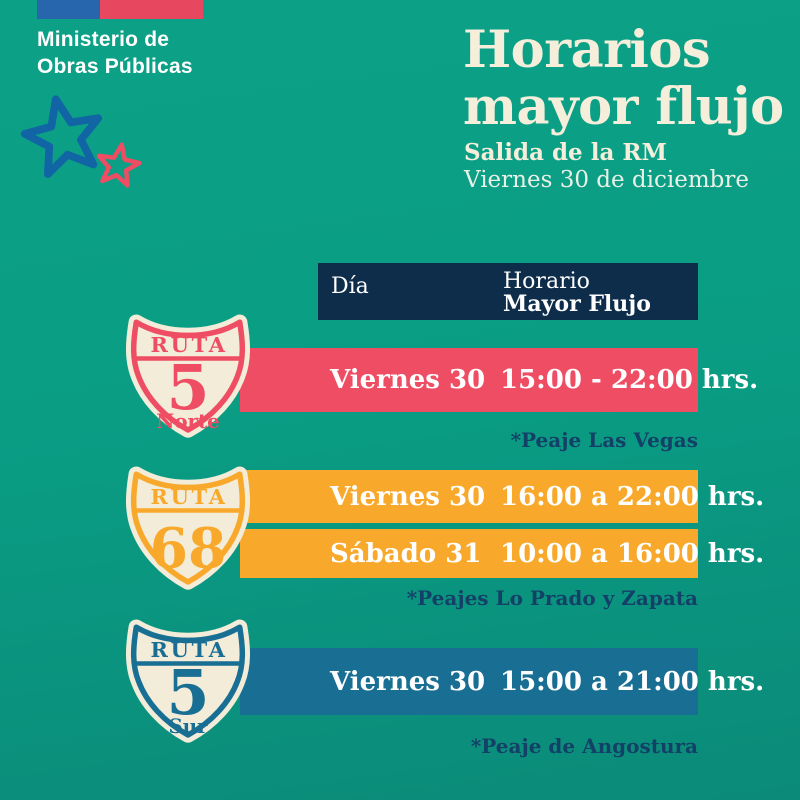 The height and width of the screenshot is (800, 800). I want to click on ministry-name-line2: Obras Públicas, so click(115, 66).